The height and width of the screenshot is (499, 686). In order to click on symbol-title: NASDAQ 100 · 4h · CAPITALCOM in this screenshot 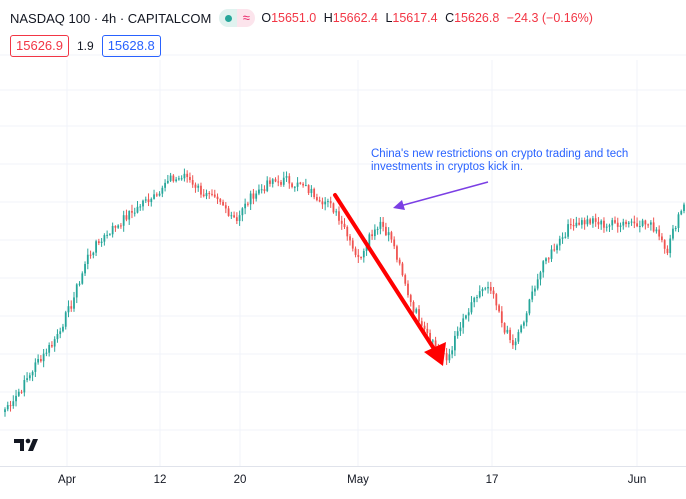, I will do `click(111, 18)`.